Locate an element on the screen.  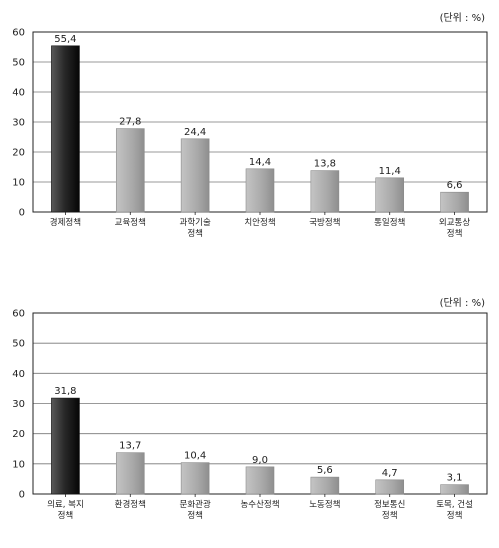
category-label: 치안정책 is located at coordinates (259, 222).